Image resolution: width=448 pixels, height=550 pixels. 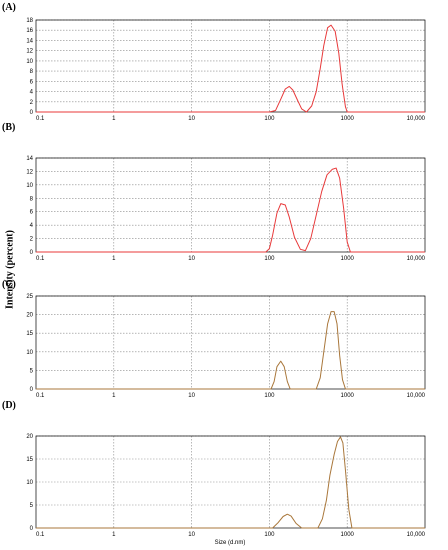 What do you see at coordinates (29, 297) in the screenshot?
I see `y-tick-label: 25` at bounding box center [29, 297].